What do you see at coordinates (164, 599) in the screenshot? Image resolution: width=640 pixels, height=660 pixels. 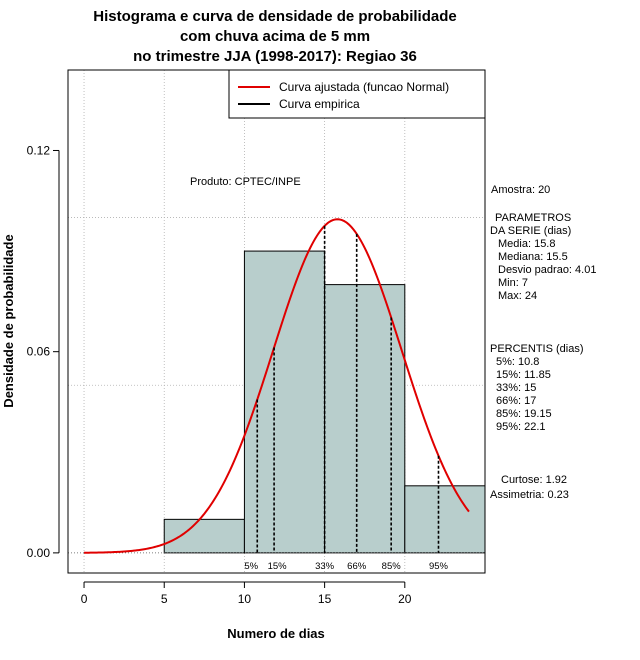 I see `x-tick-label: 5` at bounding box center [164, 599].